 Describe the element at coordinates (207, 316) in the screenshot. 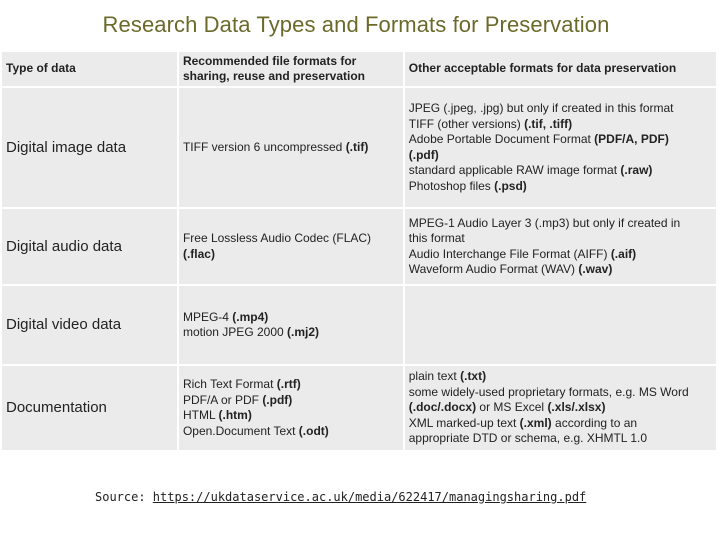

I see `format-text: MPEG-4` at that location.